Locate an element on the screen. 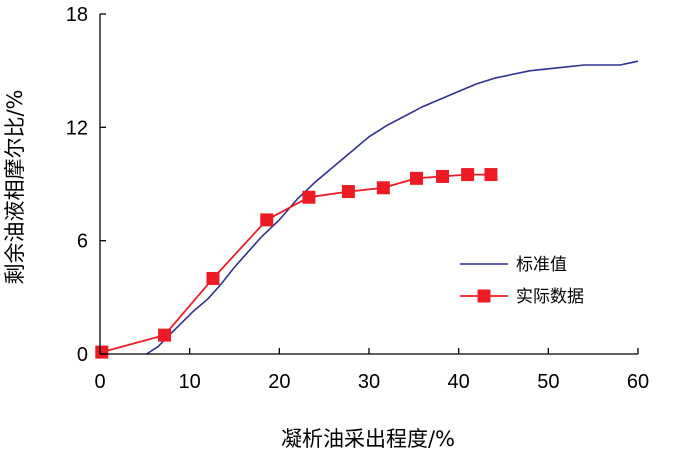  x-tick-label: 60 is located at coordinates (638, 382).